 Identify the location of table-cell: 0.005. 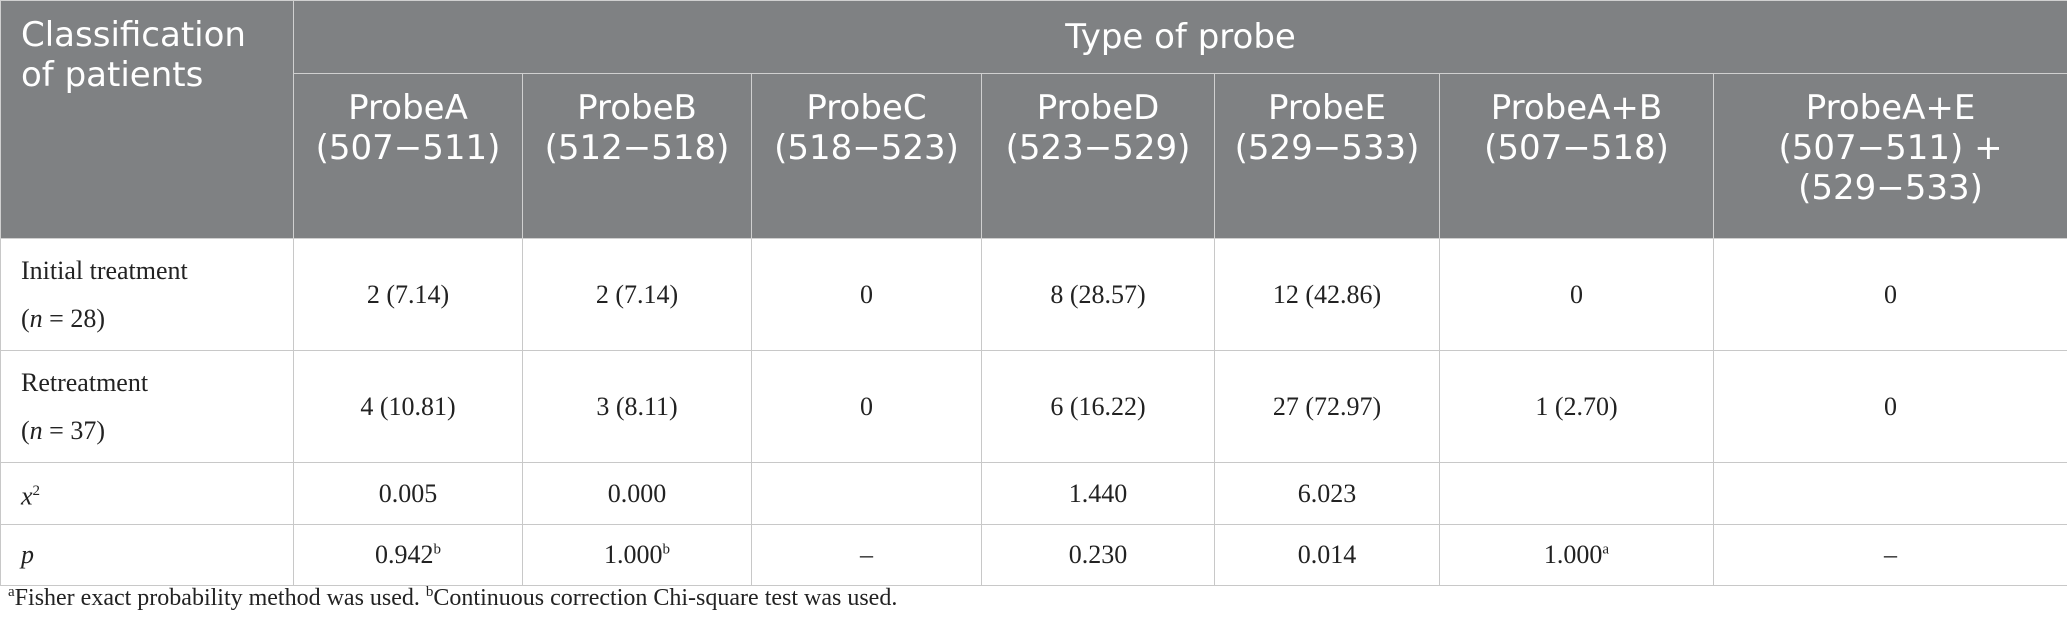
(408, 493).